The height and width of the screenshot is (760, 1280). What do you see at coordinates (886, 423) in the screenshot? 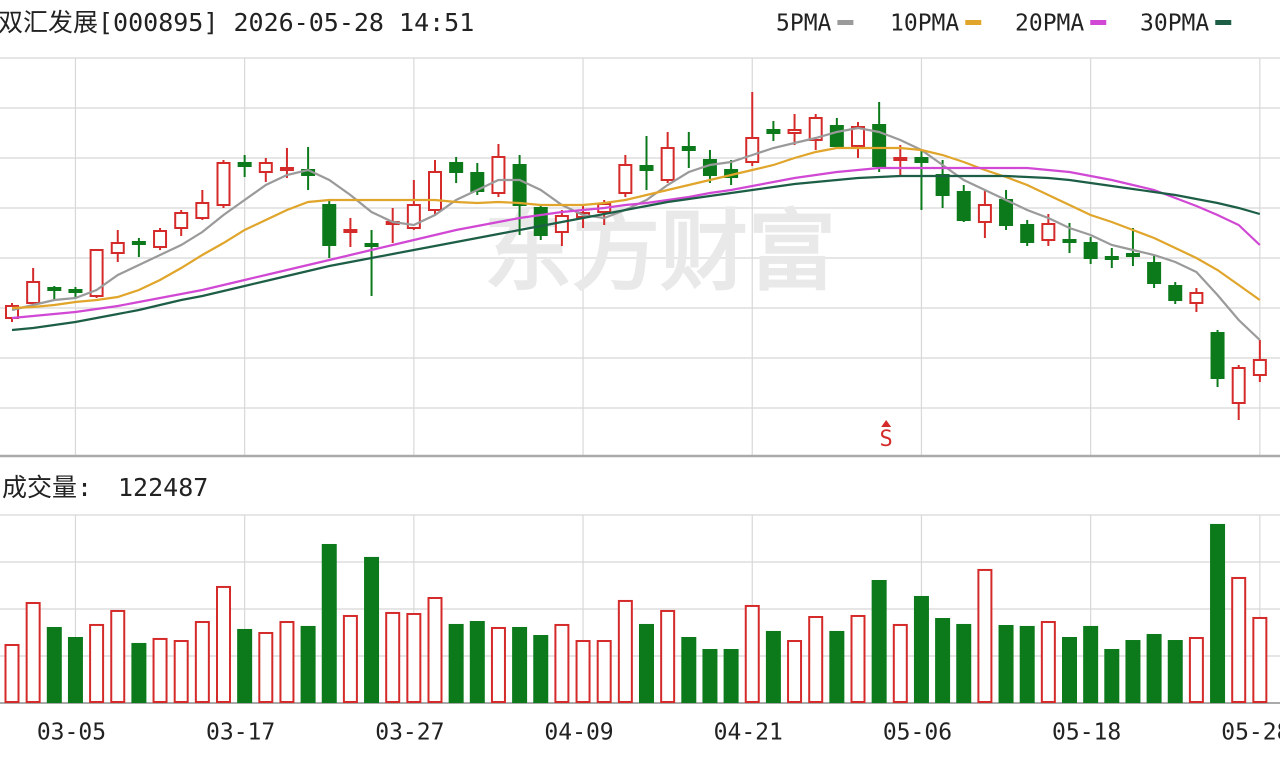
I see `signal-arrow` at bounding box center [886, 423].